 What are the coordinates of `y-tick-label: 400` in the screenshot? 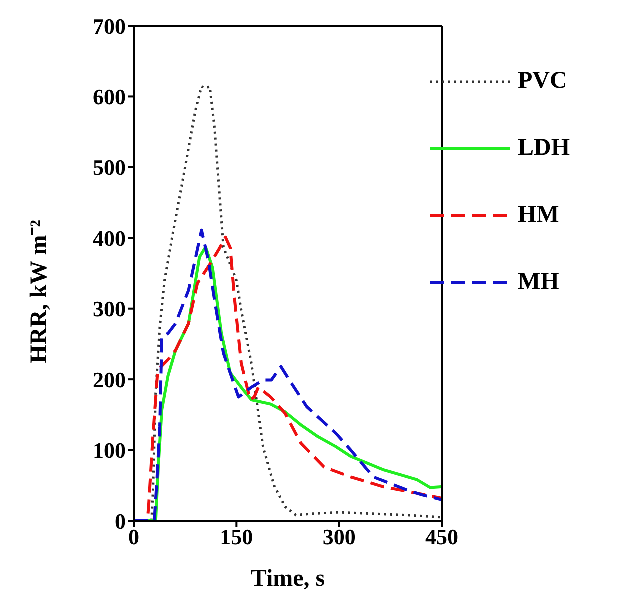 It's located at (109, 238).